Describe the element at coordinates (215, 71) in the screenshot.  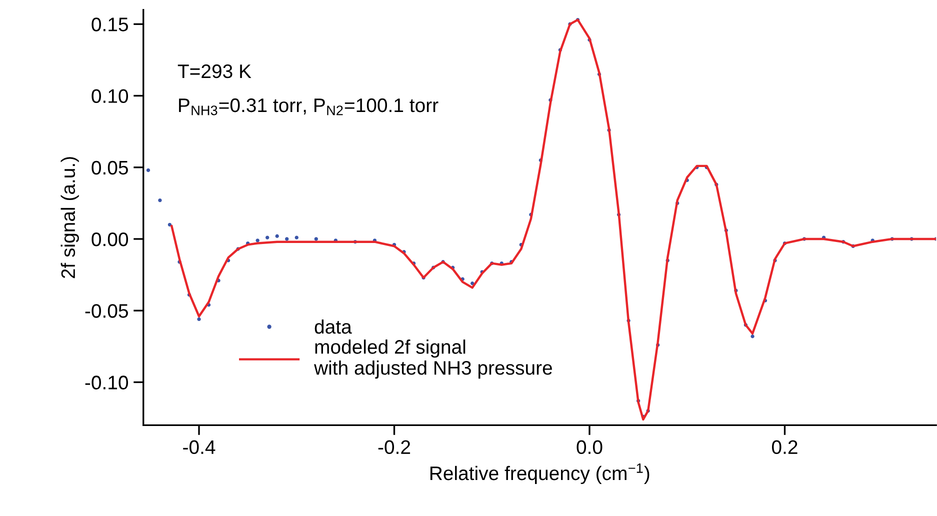
I see `annotation: T=293 K` at that location.